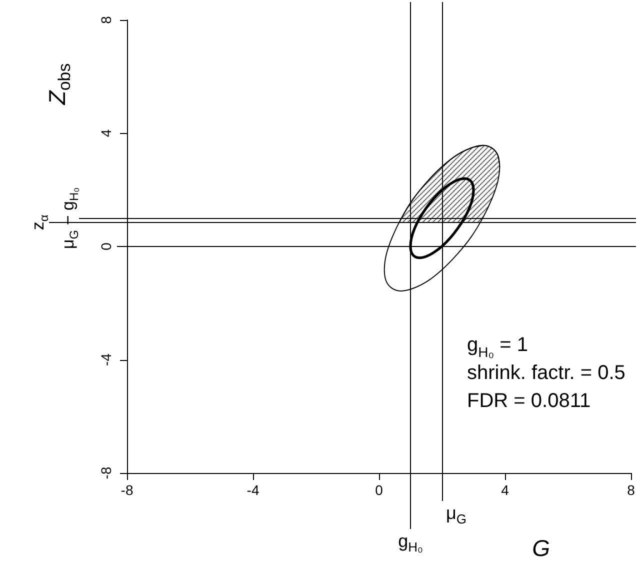 This screenshot has height=576, width=641. What do you see at coordinates (106, 473) in the screenshot?
I see `y-tick-label: -8` at bounding box center [106, 473].